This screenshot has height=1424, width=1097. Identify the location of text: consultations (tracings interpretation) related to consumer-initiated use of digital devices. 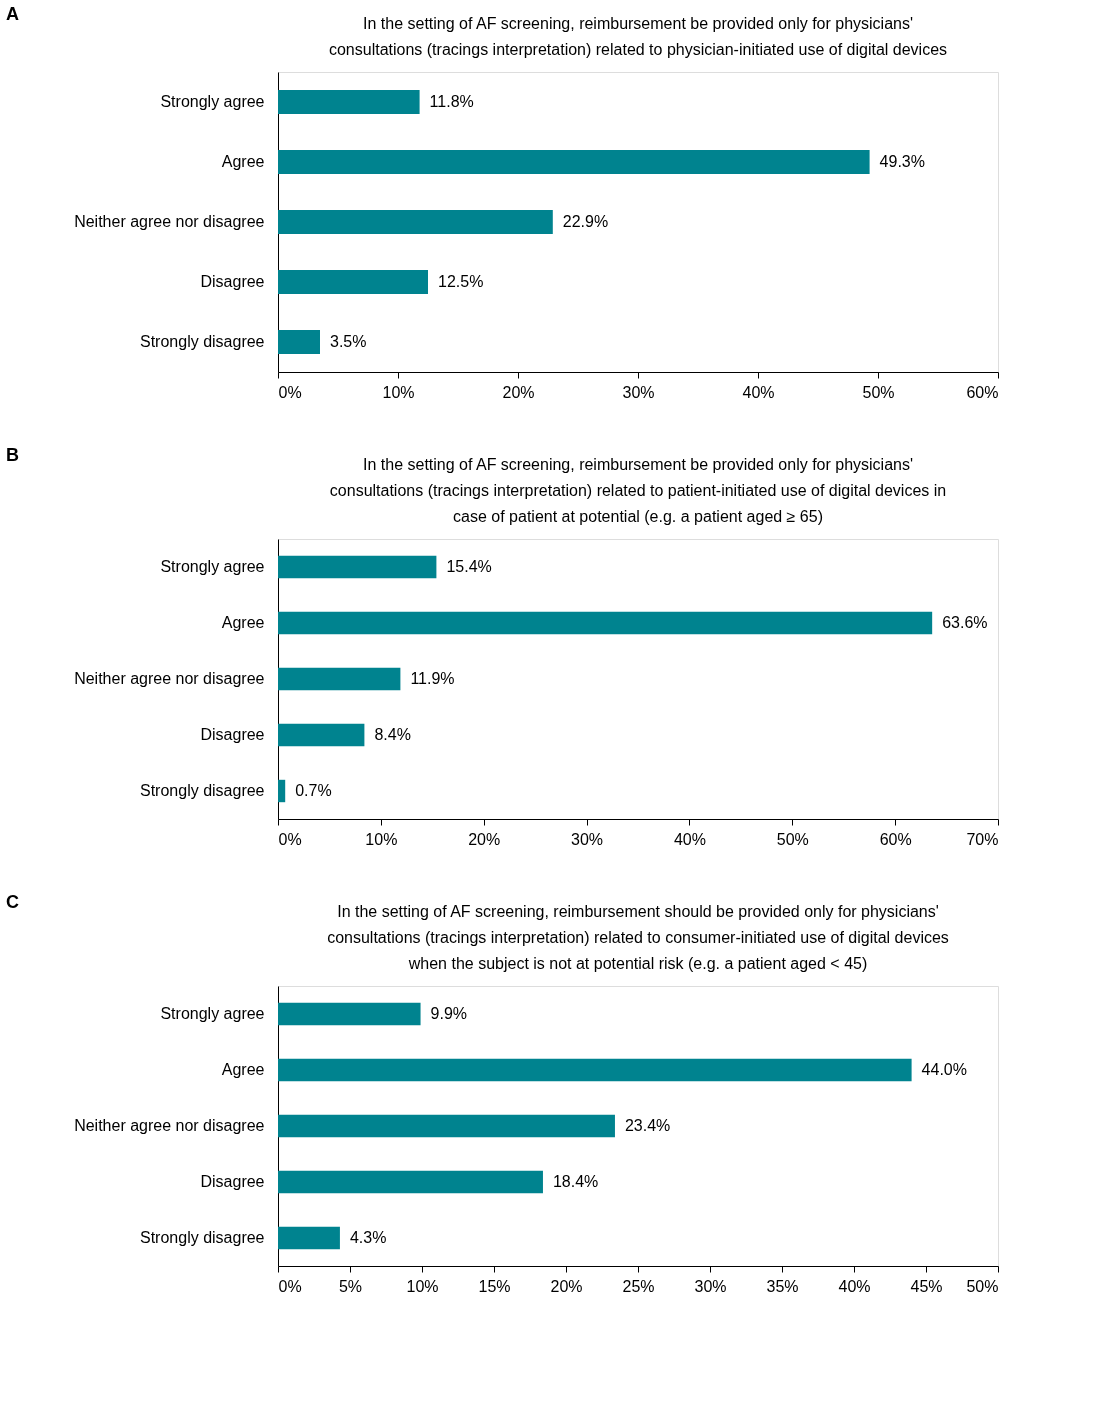
(638, 937).